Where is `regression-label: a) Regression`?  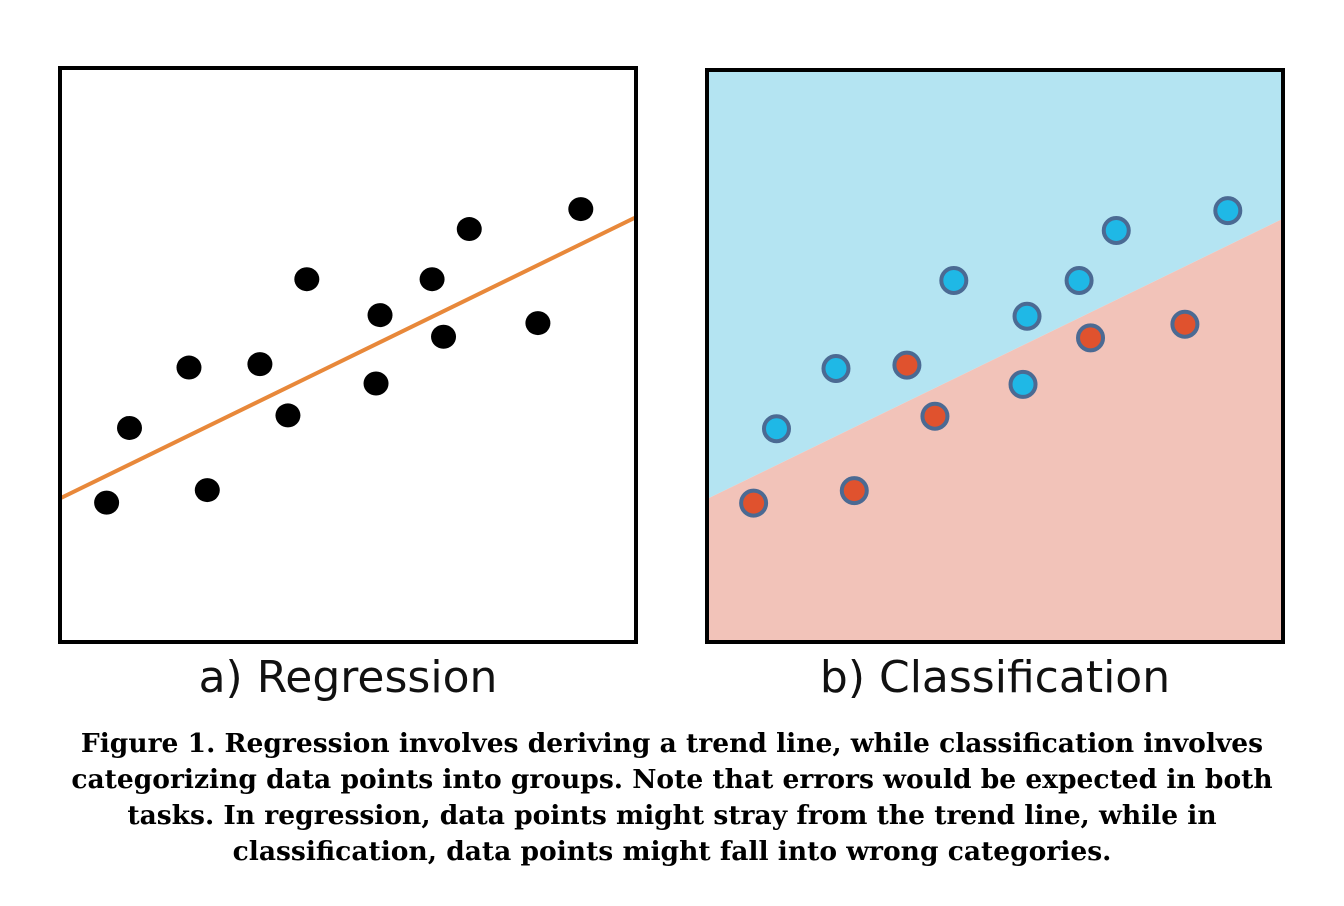
regression-label: a) Regression is located at coordinates (348, 677).